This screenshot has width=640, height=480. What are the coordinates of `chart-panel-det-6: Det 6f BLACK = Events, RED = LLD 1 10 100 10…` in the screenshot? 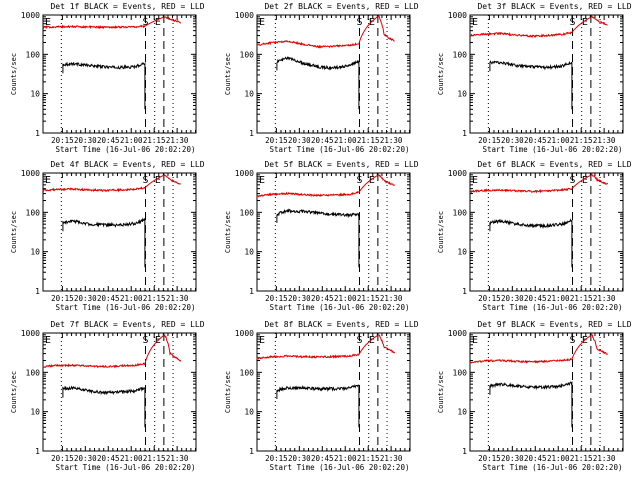 It's located at (534, 236).